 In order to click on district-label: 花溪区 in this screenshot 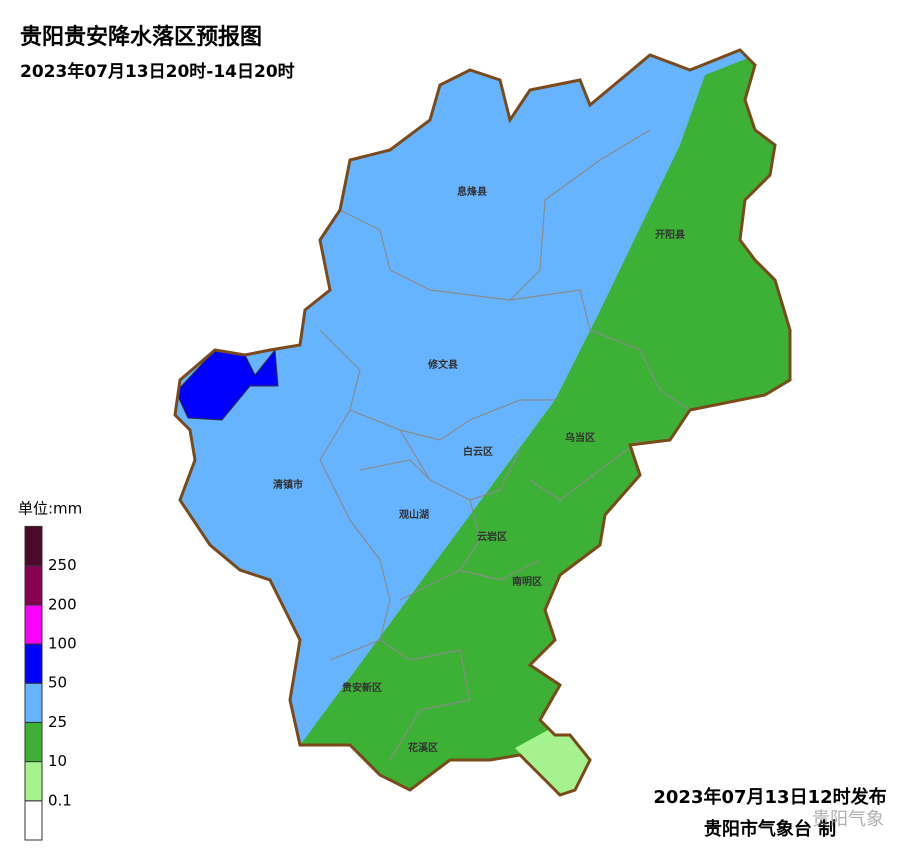, I will do `click(423, 747)`.